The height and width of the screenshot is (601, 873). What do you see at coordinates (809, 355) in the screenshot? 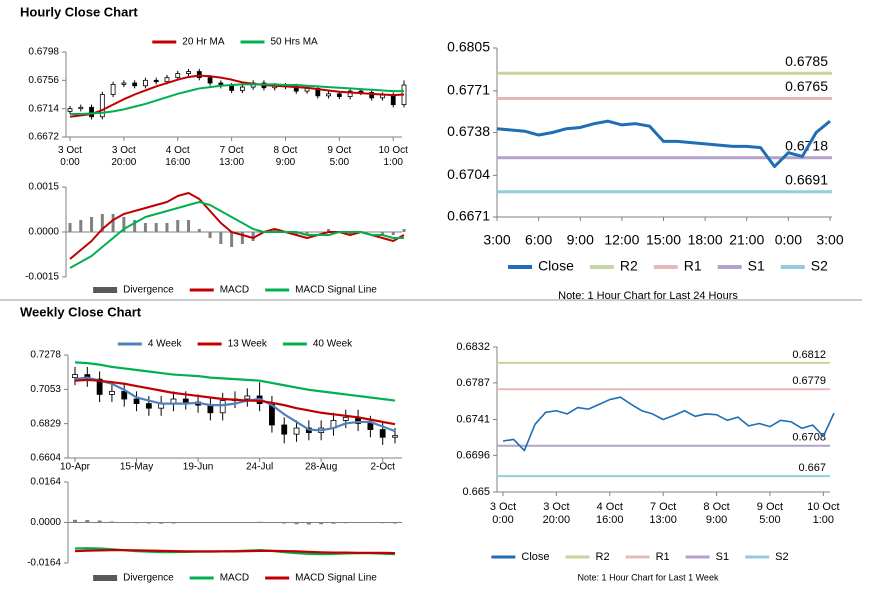
I see `level-label: 0.6812` at bounding box center [809, 355].